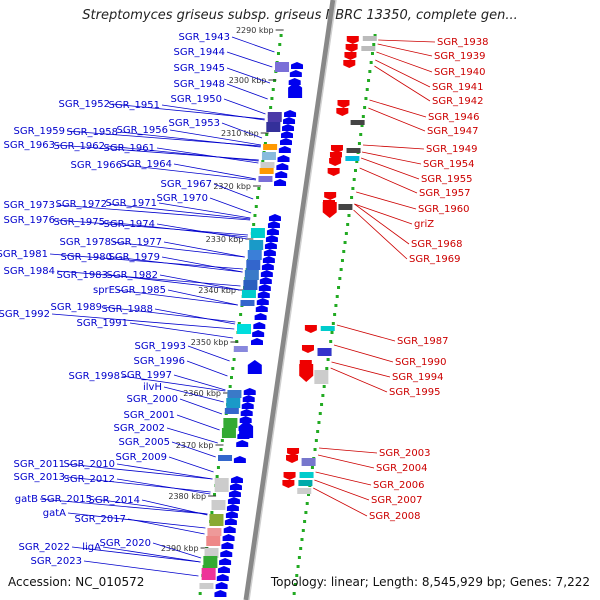  Describe the element at coordinates (83, 275) in the screenshot. I see `left-gene-label: SGR_1983` at that location.